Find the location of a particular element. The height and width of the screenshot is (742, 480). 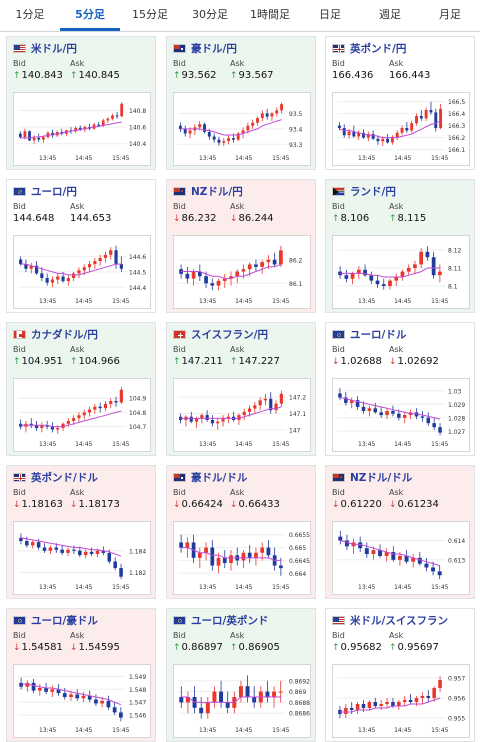

tab-2: 15分足 is located at coordinates (150, 14).